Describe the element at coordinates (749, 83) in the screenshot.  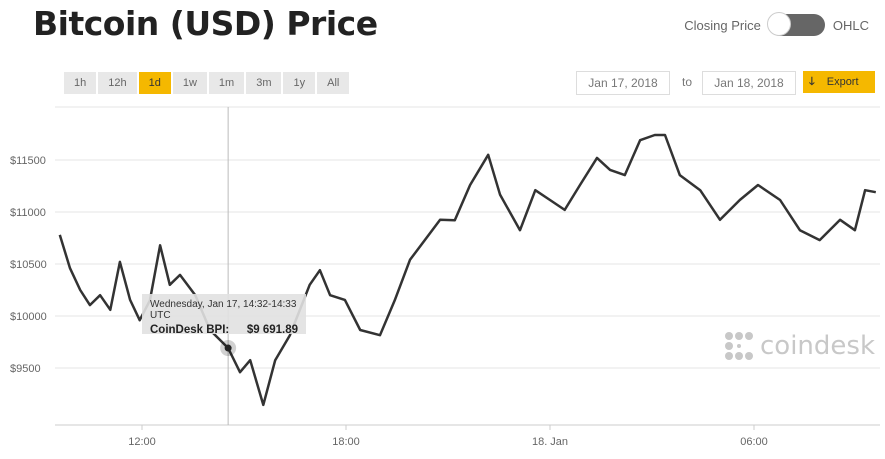
I see `date-to-input: Jan 18, 2018` at that location.